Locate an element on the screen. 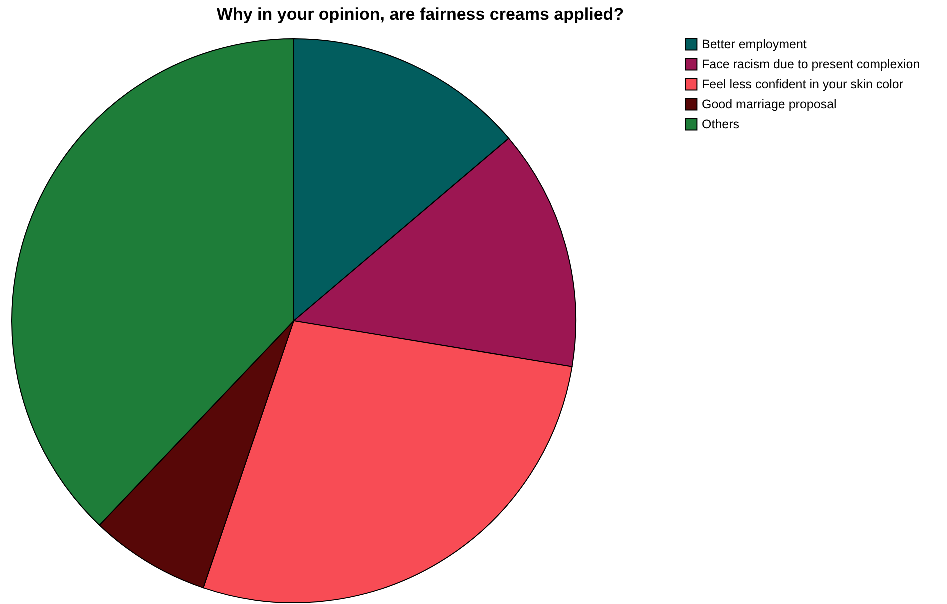  legend-label: Face racism due to present complexion is located at coordinates (811, 65).